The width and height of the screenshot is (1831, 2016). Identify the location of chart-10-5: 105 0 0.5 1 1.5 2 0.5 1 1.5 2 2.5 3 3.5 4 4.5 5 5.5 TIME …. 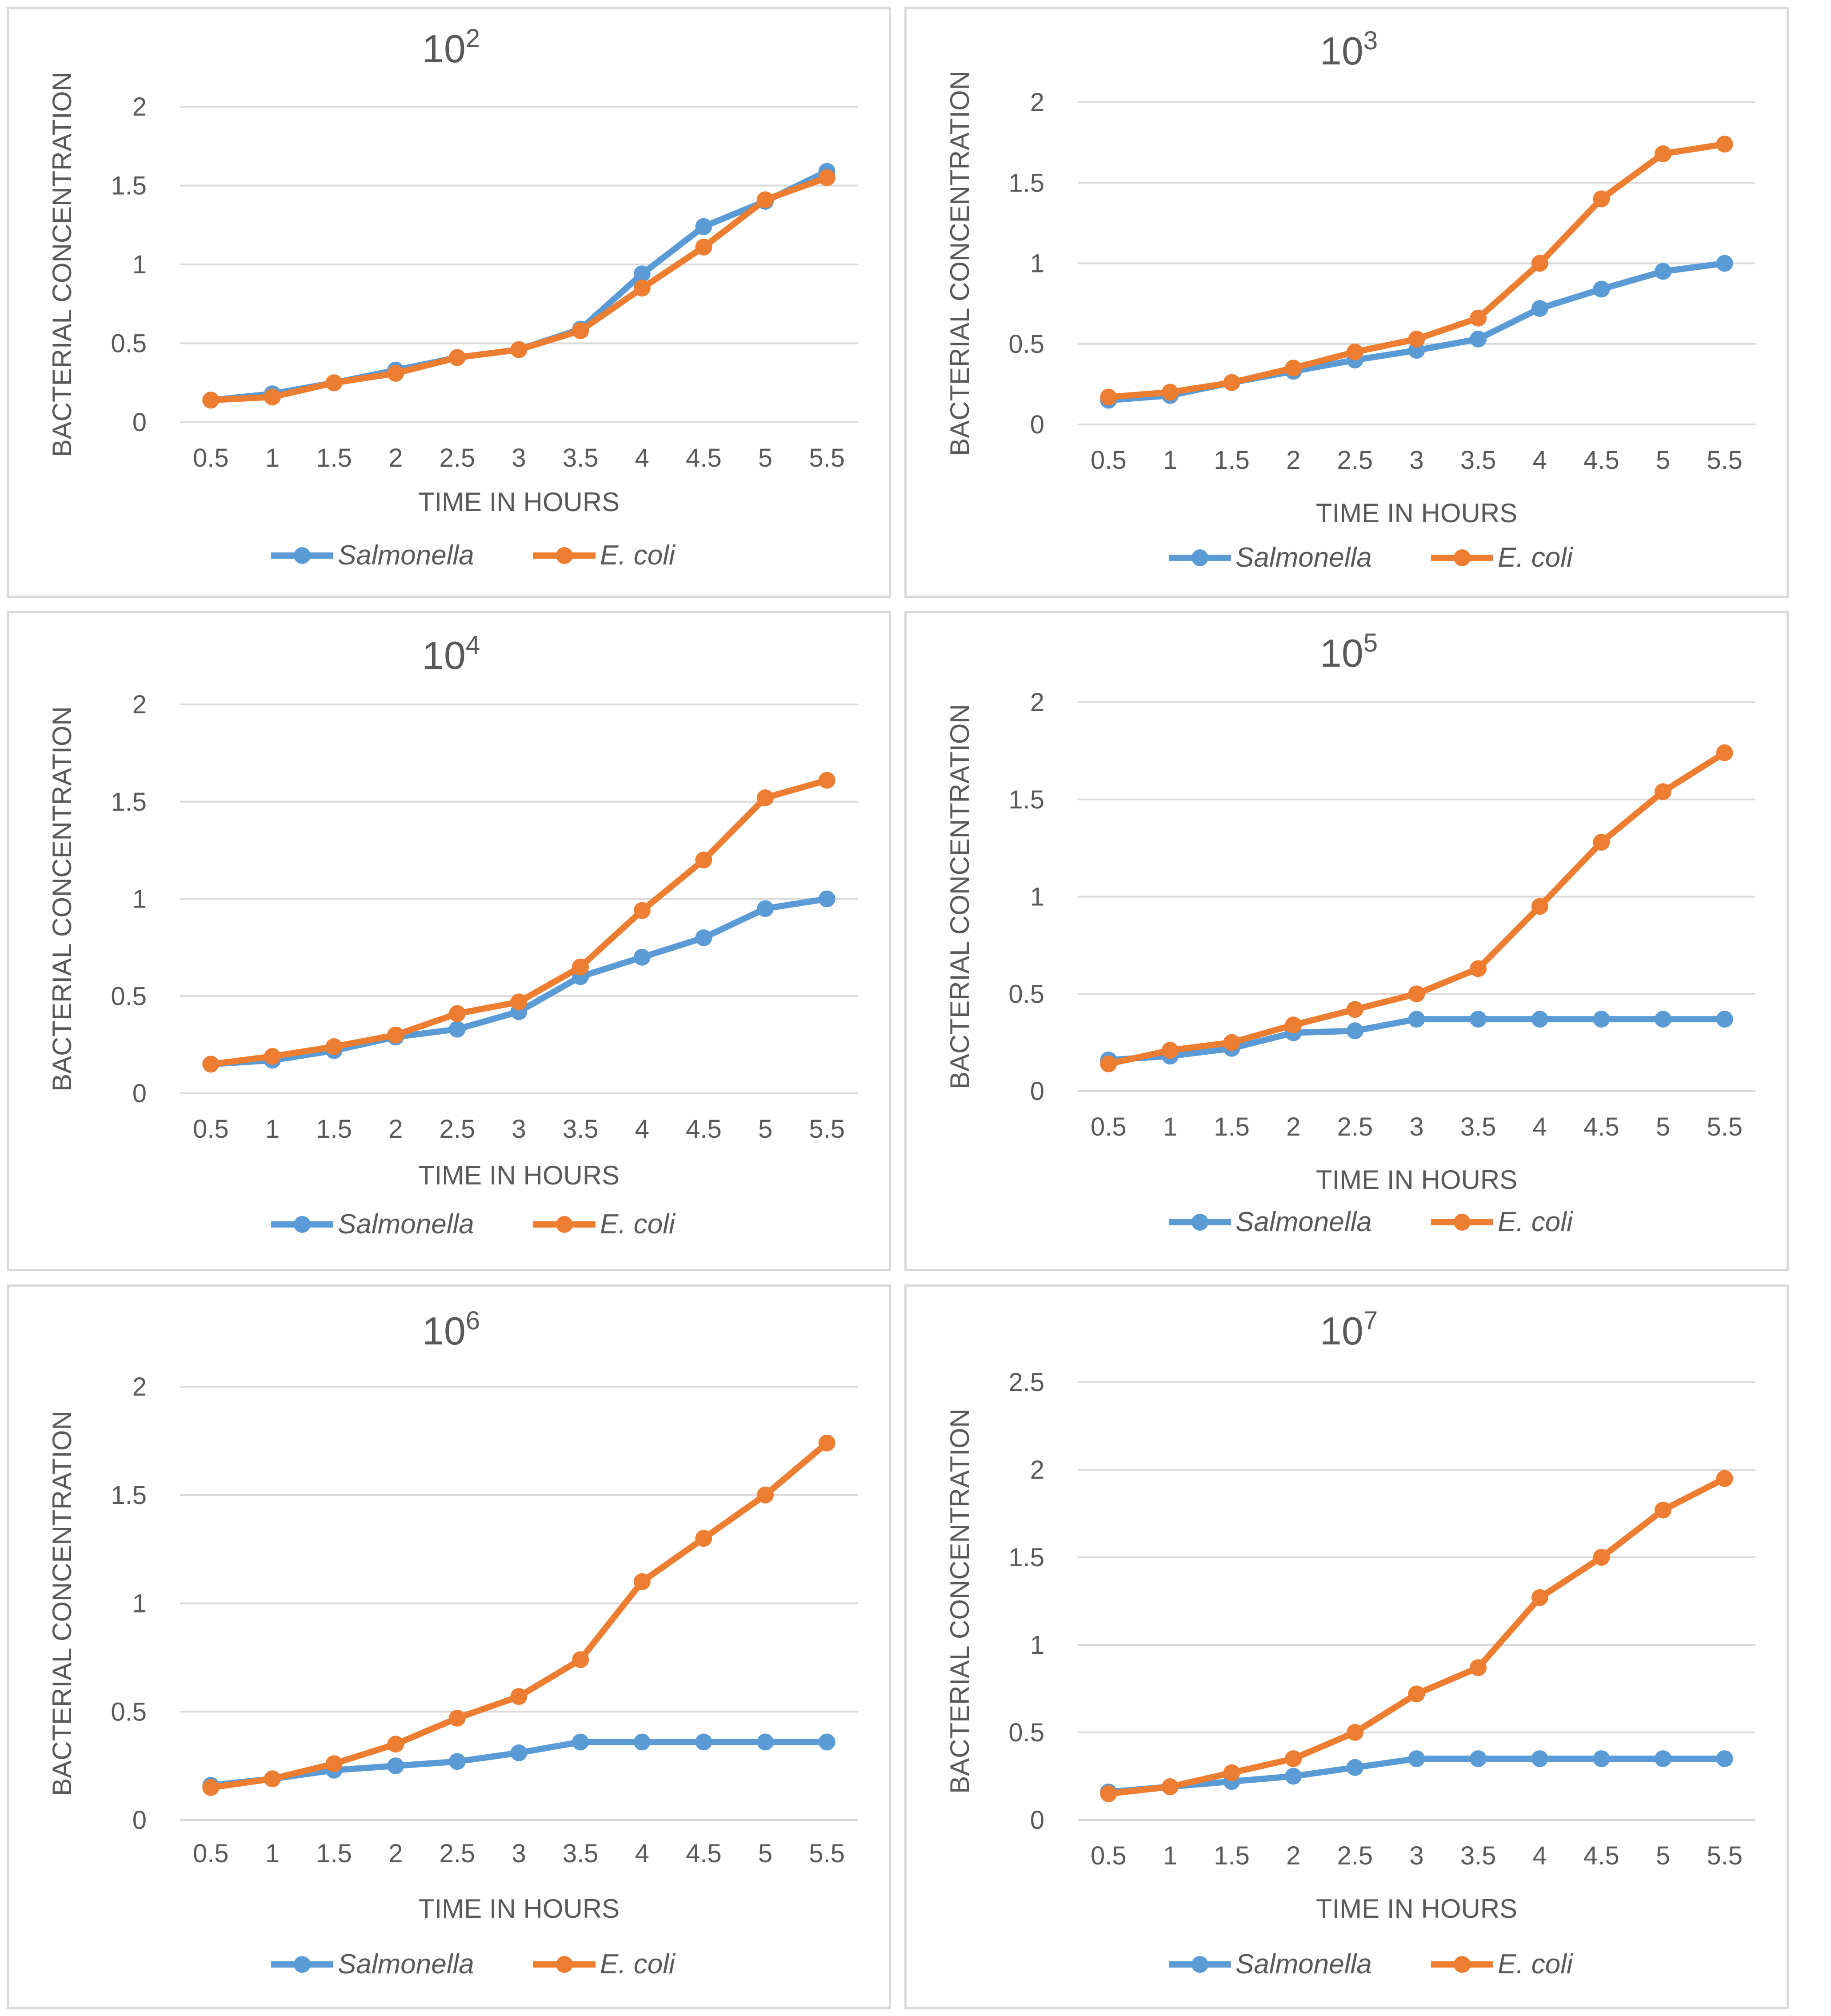
(1350, 932).